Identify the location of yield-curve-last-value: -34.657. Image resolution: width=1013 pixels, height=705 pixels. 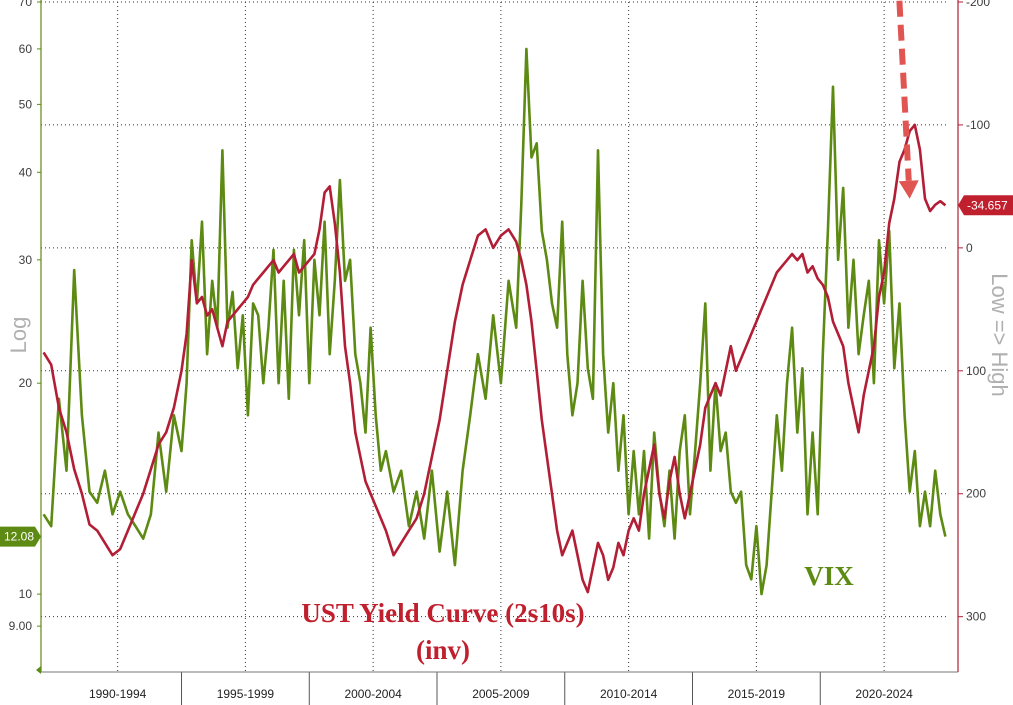
(987, 205).